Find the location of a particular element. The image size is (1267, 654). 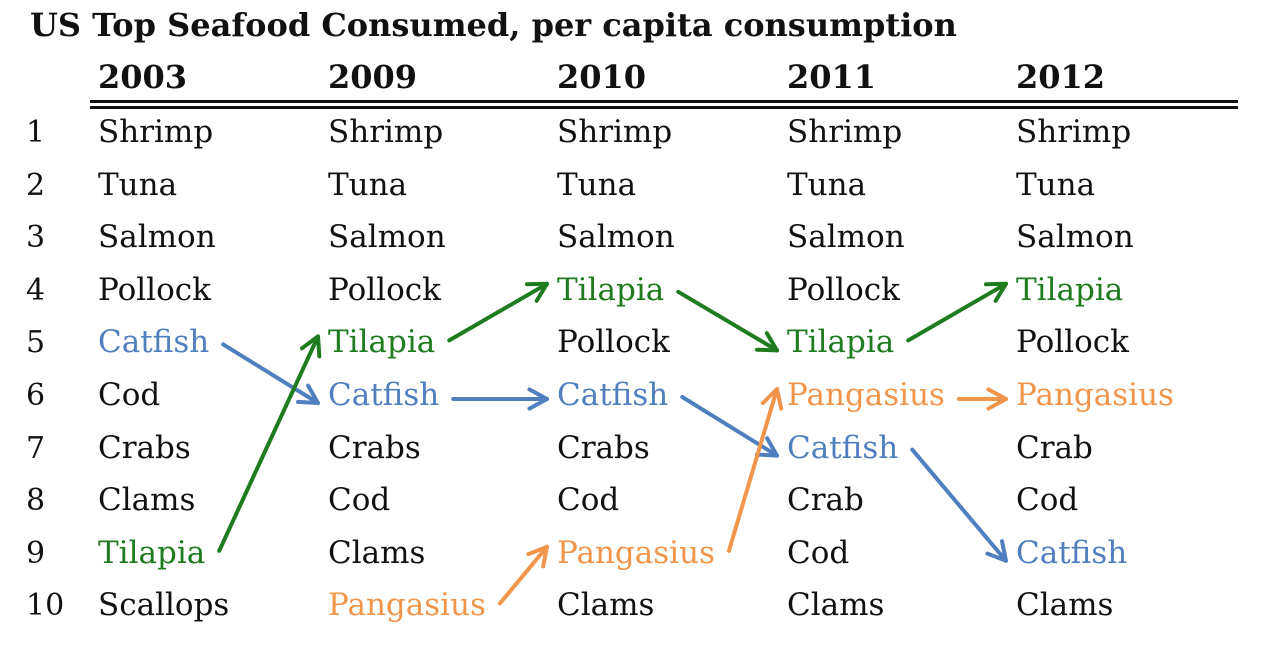

rank-number: 7 is located at coordinates (36, 448).